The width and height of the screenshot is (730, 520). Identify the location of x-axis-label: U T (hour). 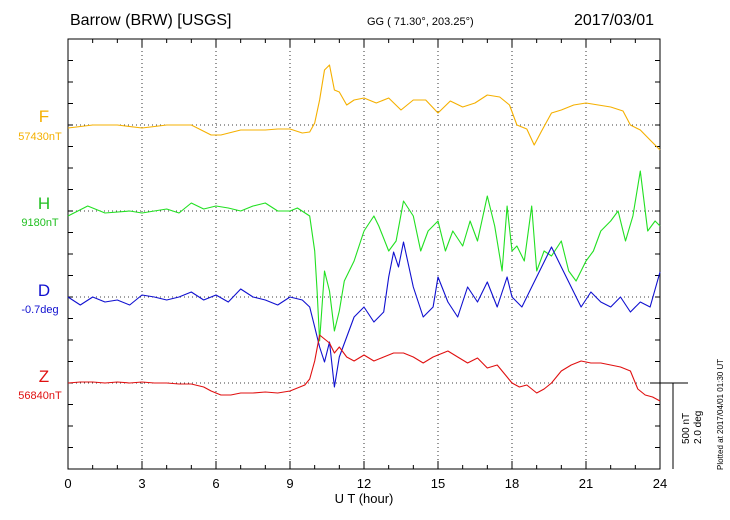
(364, 498).